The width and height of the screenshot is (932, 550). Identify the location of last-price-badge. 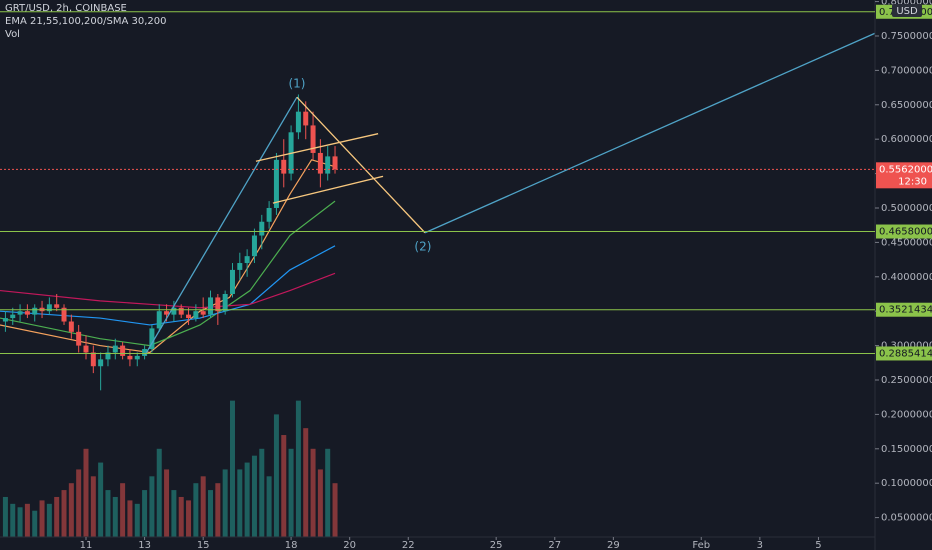
(904, 175).